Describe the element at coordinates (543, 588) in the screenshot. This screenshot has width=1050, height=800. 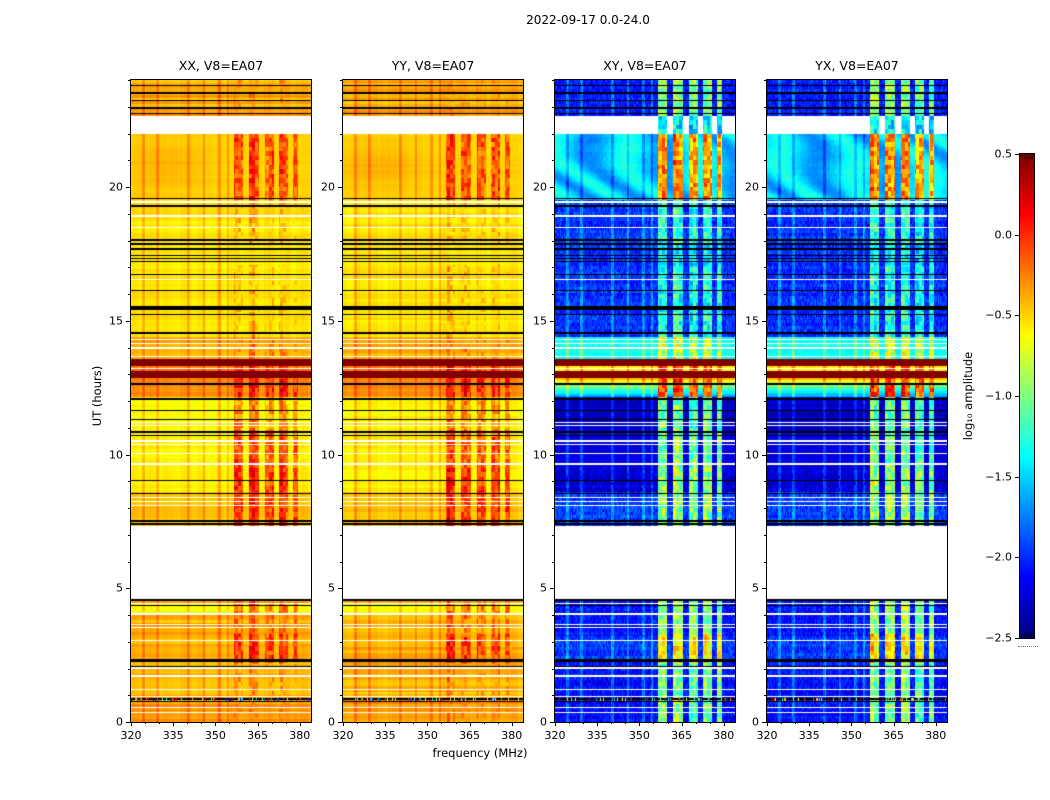
I see `y-tick-label: 5` at that location.